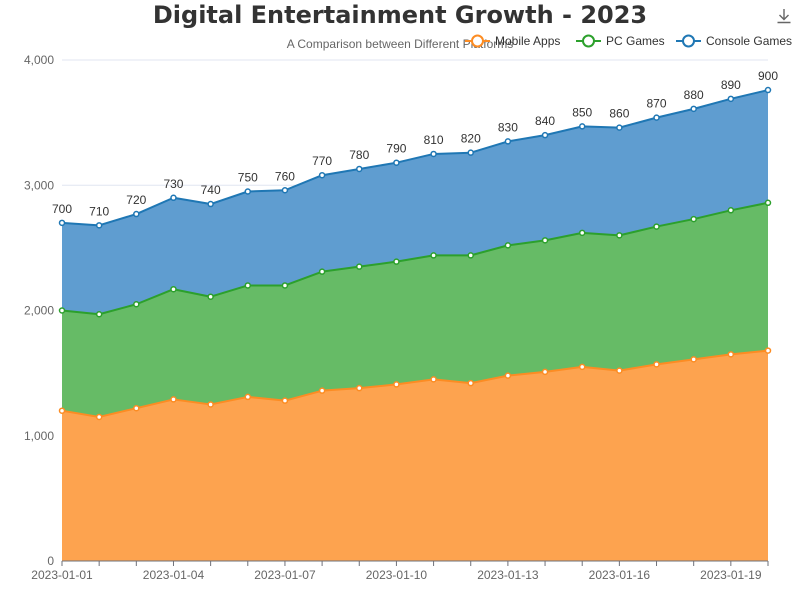 The image size is (800, 600). What do you see at coordinates (508, 575) in the screenshot?
I see `x-tick-label: 2023-01-13` at bounding box center [508, 575].